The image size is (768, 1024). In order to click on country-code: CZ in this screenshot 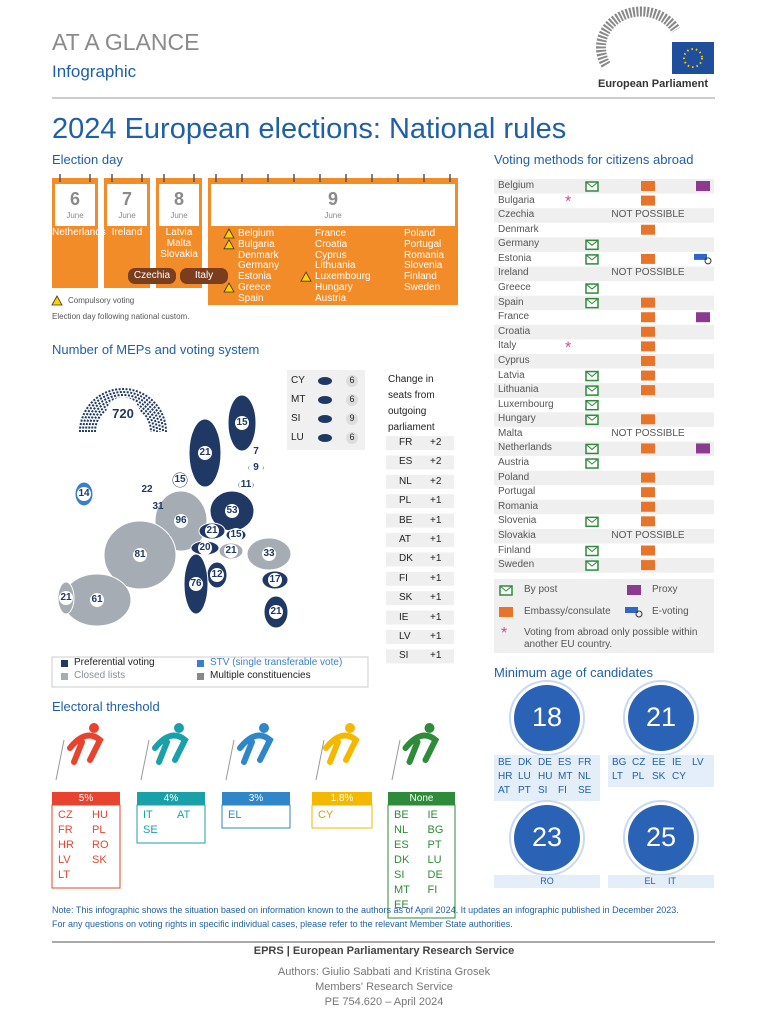, I will do `click(65, 815)`.